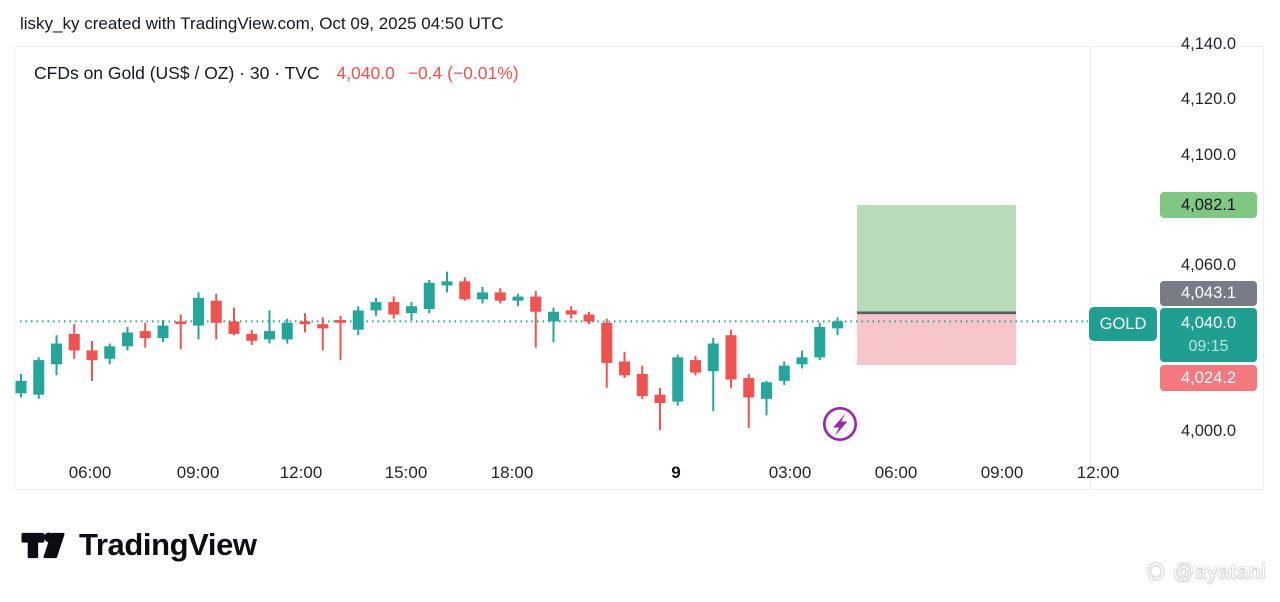 This screenshot has width=1280, height=602. I want to click on watermark: @ayatani, so click(1206, 572).